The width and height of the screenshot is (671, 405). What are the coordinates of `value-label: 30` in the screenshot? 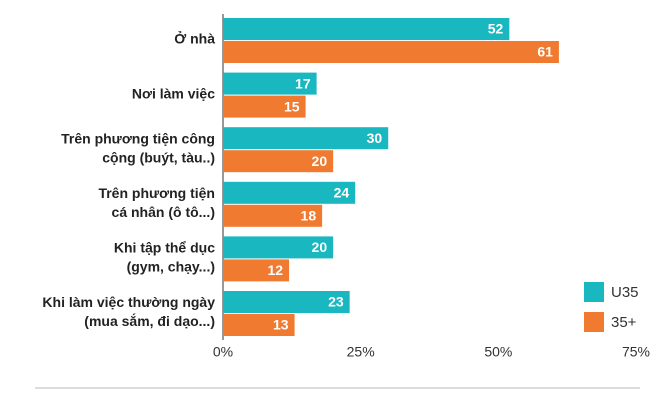 It's located at (375, 138).